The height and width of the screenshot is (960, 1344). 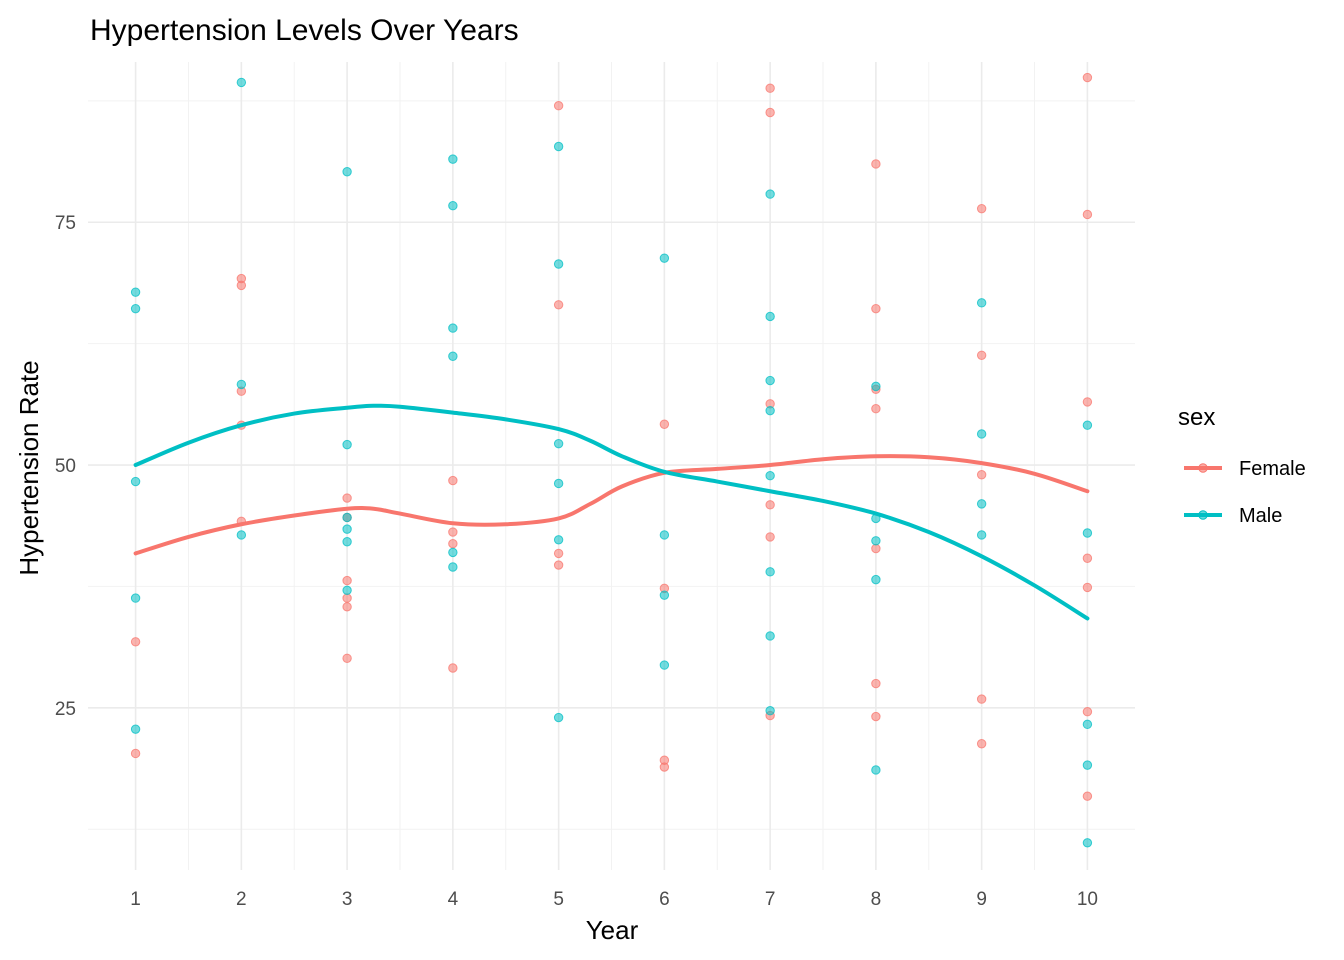 I want to click on y-tick-label: 50, so click(x=65, y=466).